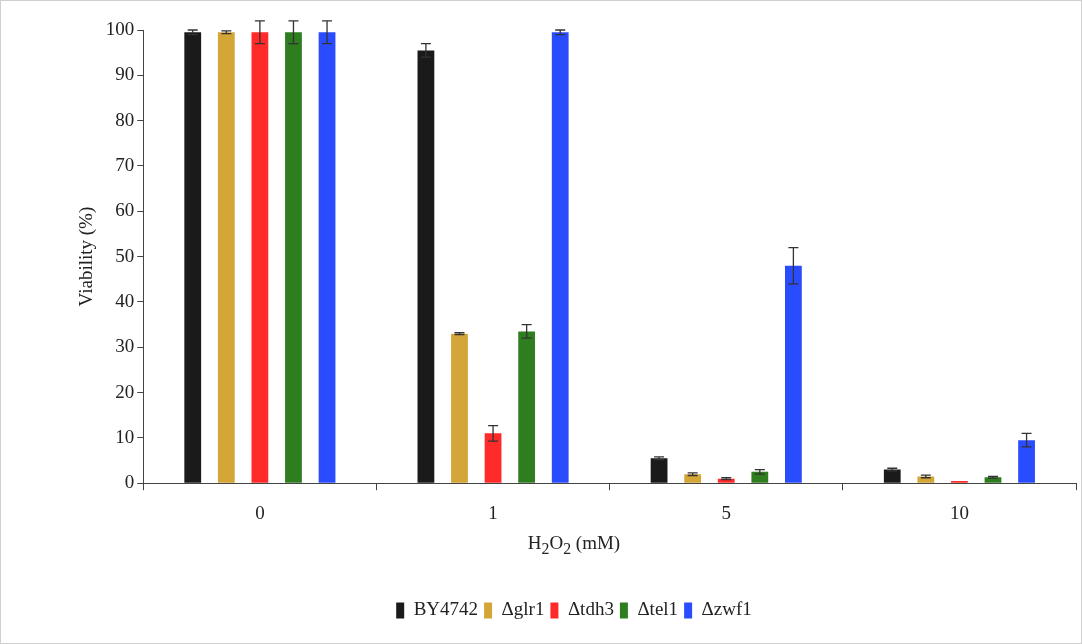 This screenshot has width=1082, height=644. Describe the element at coordinates (590, 609) in the screenshot. I see `legend-label: Δtdh3` at that location.